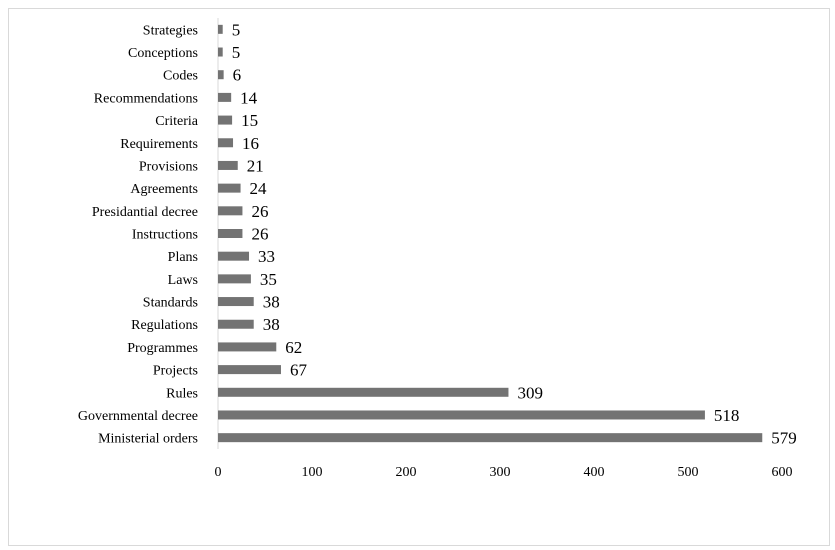  Describe the element at coordinates (180, 76) in the screenshot. I see `category-label: Codes` at that location.